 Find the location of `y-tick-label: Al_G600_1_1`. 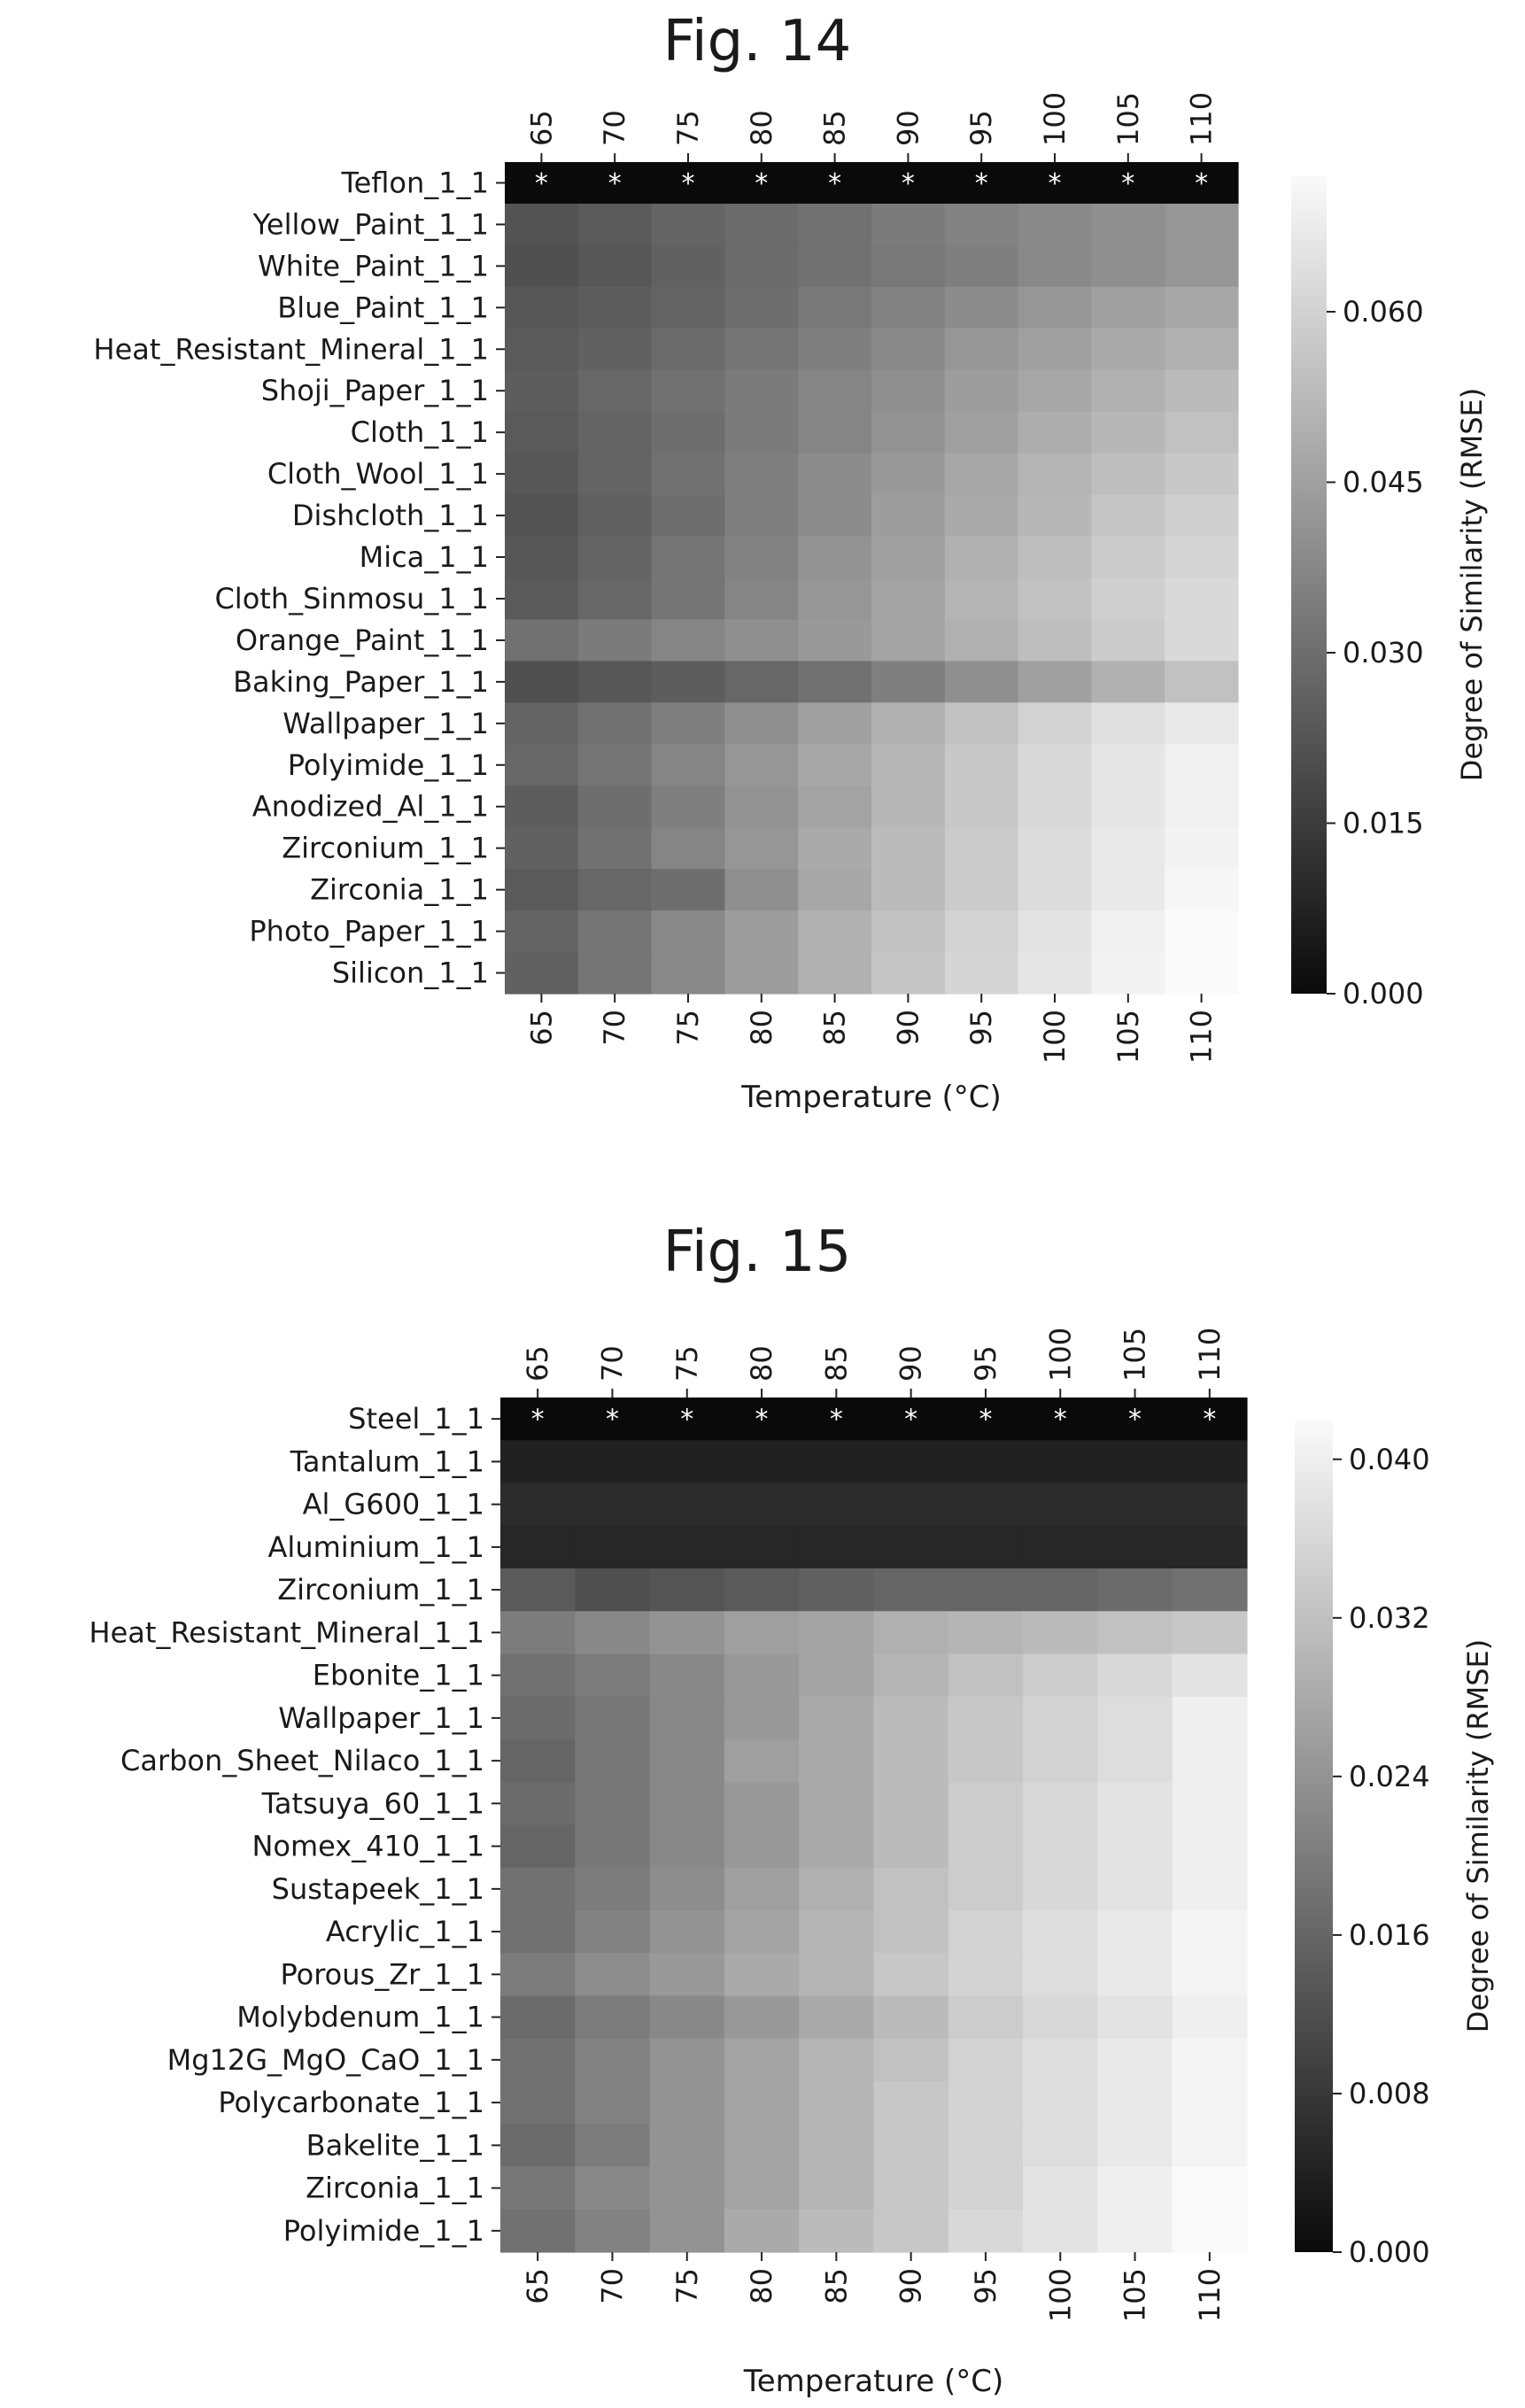

y-tick-label: Al_G600_1_1 is located at coordinates (393, 1504).